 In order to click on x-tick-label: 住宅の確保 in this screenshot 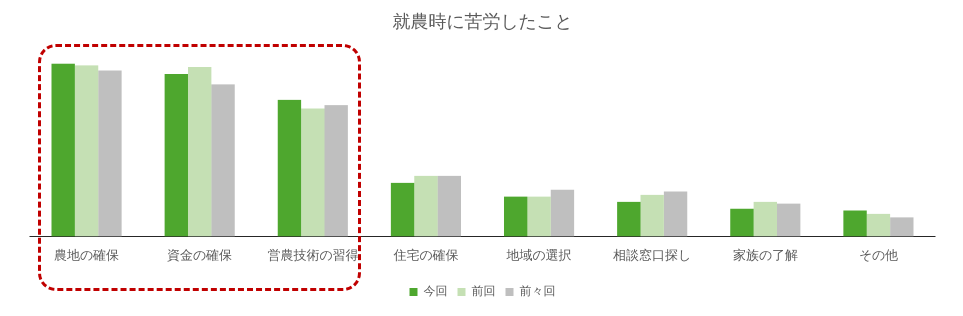, I will do `click(425, 256)`.